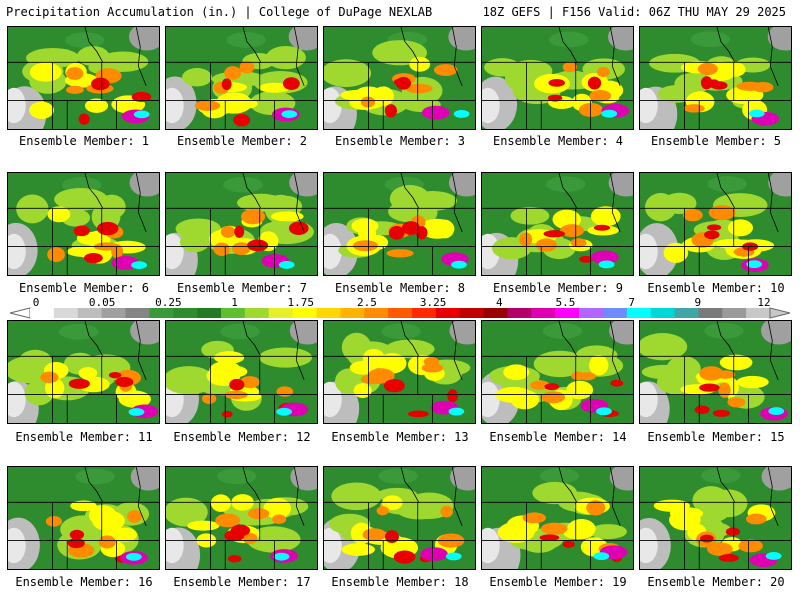 This screenshot has height=600, width=800. What do you see at coordinates (433, 302) in the screenshot?
I see `legend-value: 3.25` at bounding box center [433, 302].